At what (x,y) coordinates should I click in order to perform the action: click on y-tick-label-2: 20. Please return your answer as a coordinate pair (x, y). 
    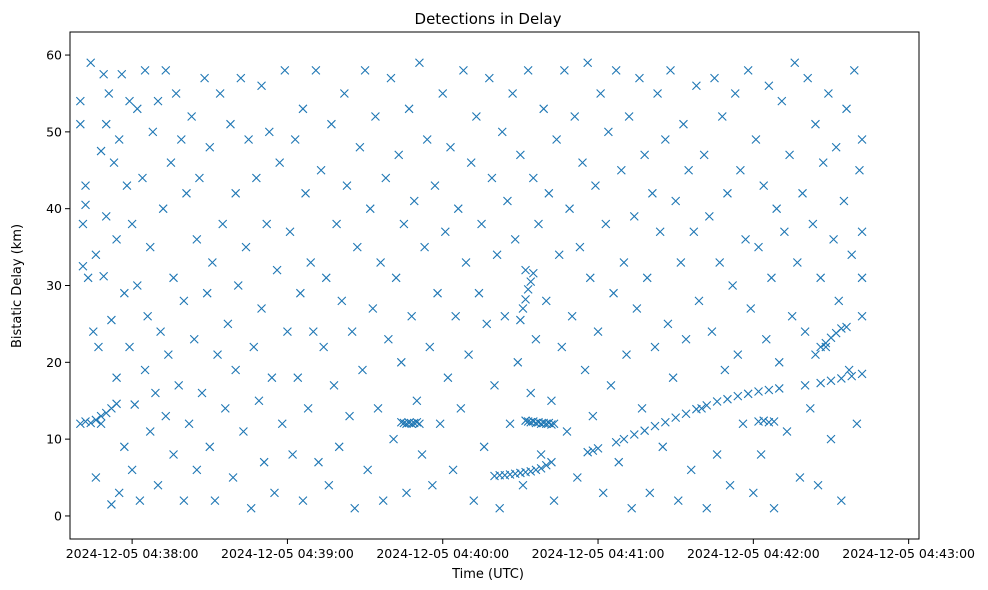
    Looking at the image, I should click on (54, 362).